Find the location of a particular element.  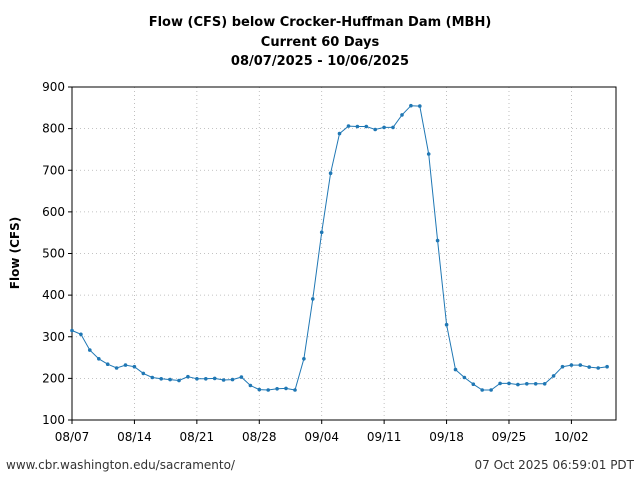

x-tick-label: 09/11 is located at coordinates (384, 437).